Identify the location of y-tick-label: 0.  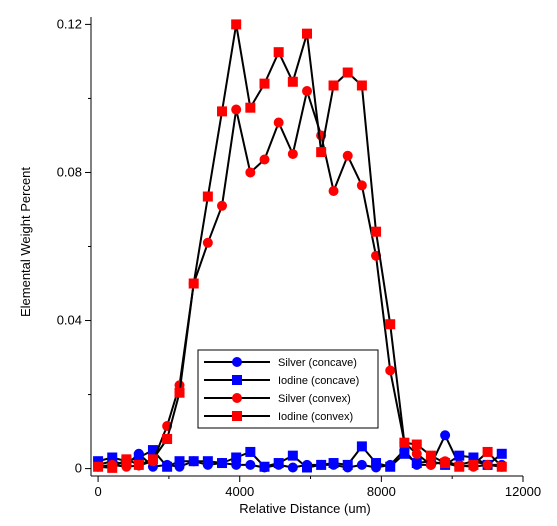
(78, 468).